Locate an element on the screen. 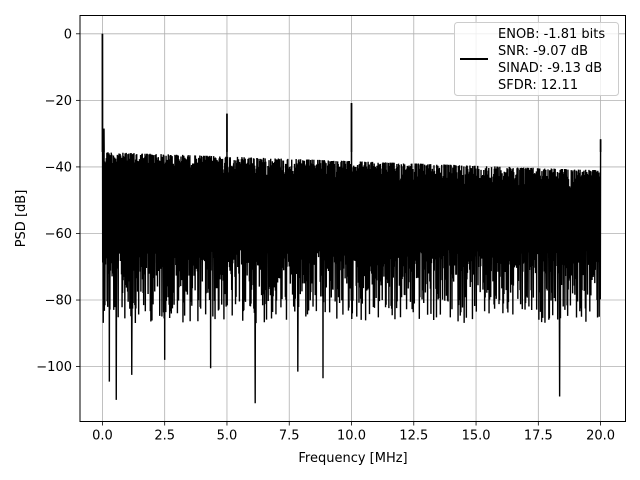 This screenshot has height=480, width=640. x-tick-label: 2.5 is located at coordinates (164, 436).